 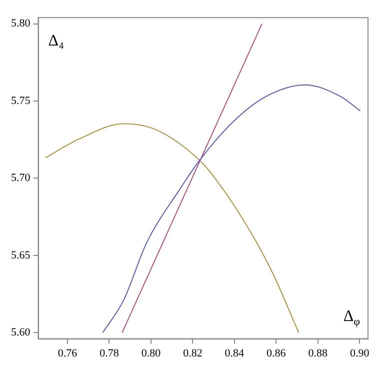 What do you see at coordinates (21, 24) in the screenshot?
I see `y-tick-label: 5.80` at bounding box center [21, 24].